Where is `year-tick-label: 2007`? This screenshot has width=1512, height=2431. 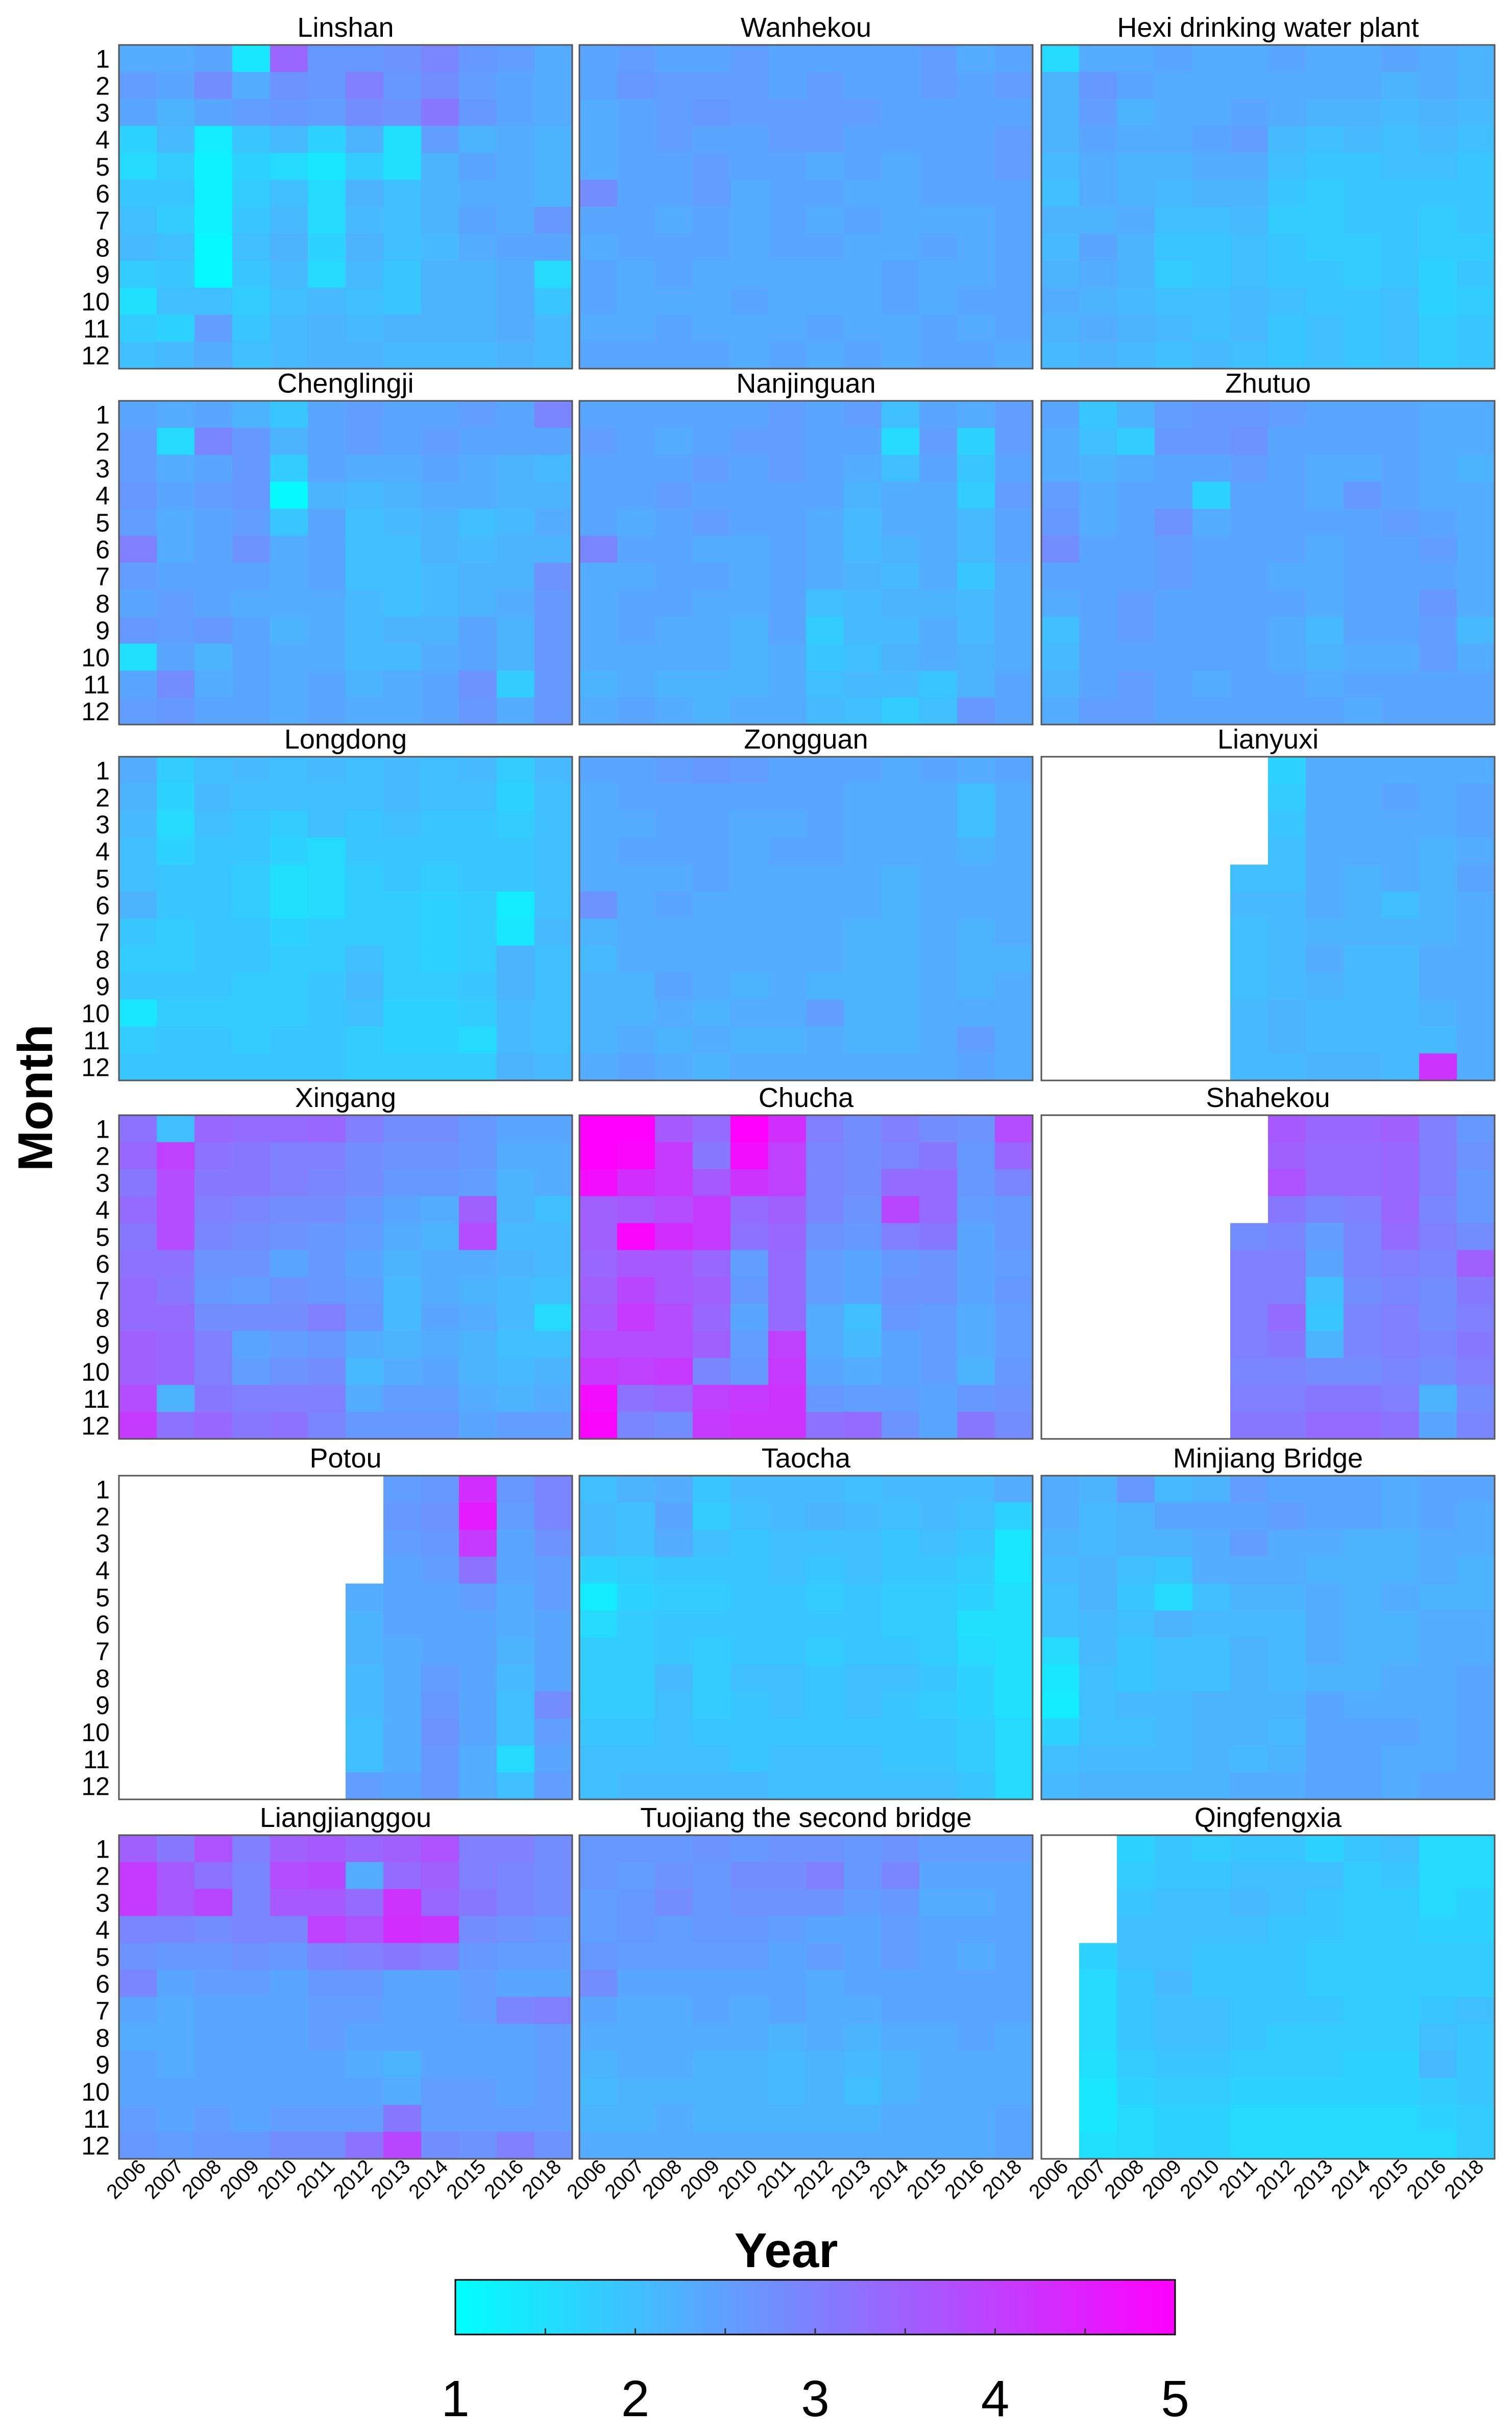 year-tick-label: 2007 is located at coordinates (1086, 2179).